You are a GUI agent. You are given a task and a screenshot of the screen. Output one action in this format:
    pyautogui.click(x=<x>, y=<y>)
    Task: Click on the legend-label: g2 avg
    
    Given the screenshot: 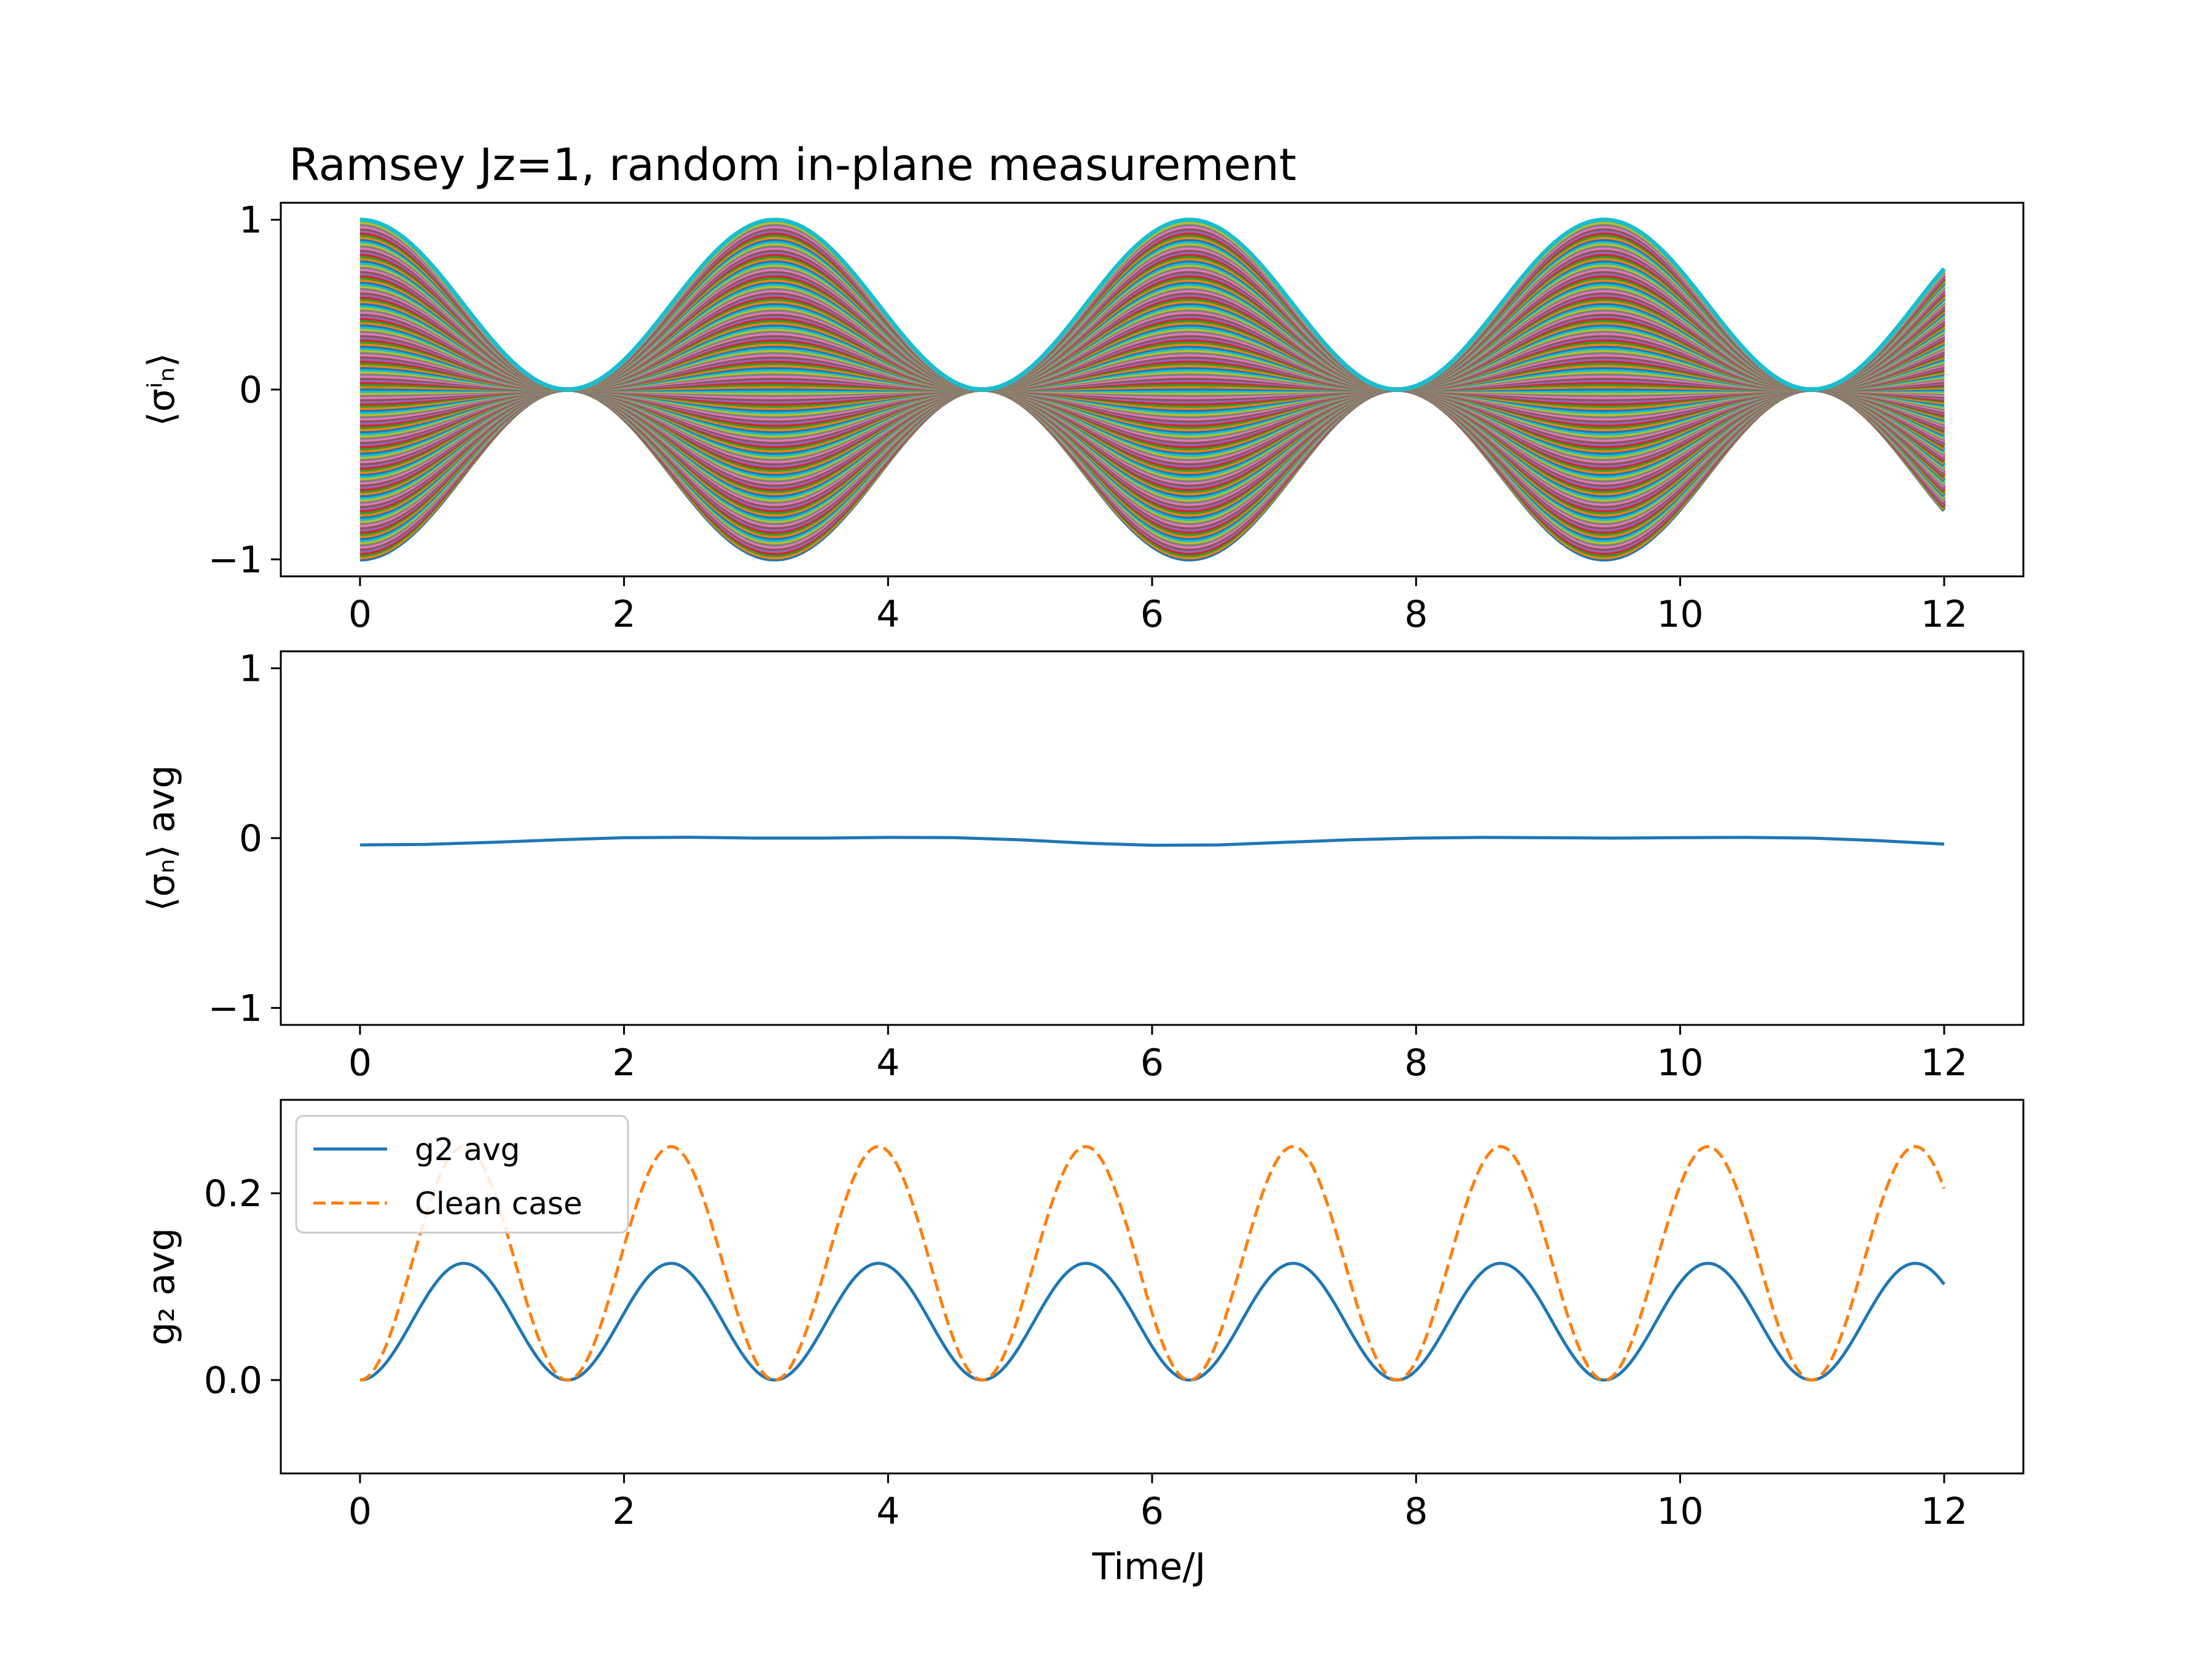 What is the action you would take?
    pyautogui.click(x=467, y=1149)
    